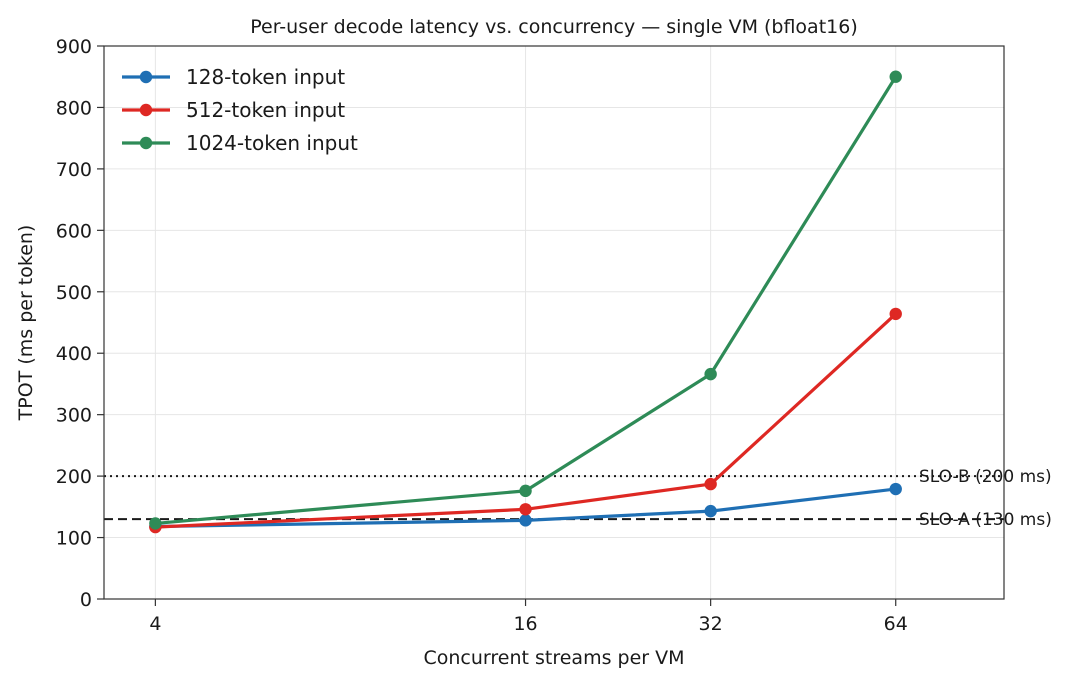  Describe the element at coordinates (155, 624) in the screenshot. I see `x-tick-label: 4` at that location.